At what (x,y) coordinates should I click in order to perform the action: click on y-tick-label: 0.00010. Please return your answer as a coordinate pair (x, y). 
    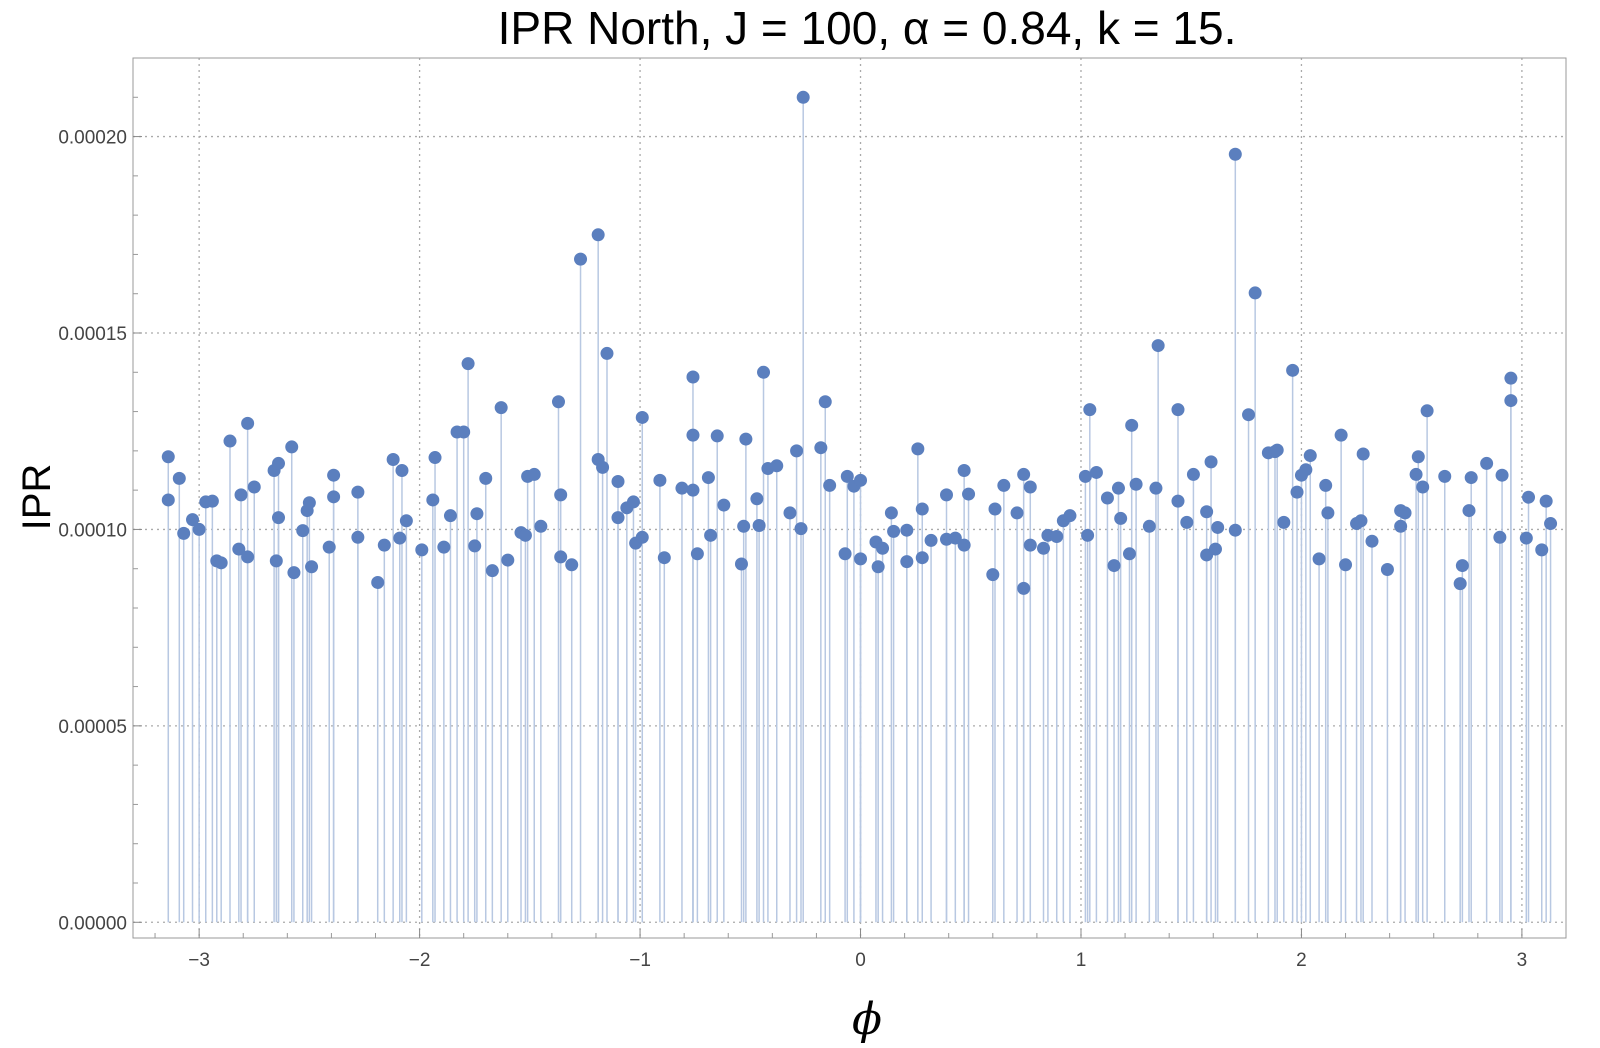
    Looking at the image, I should click on (92, 530).